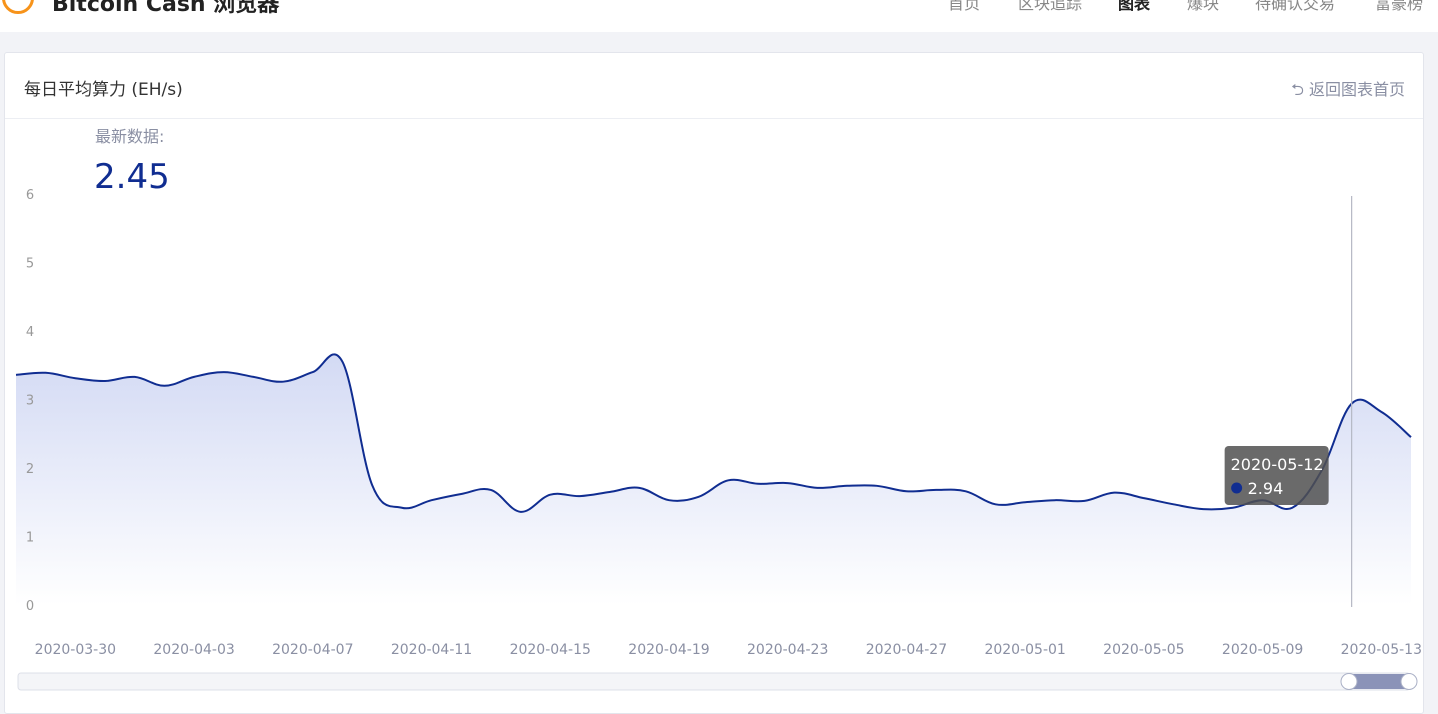 This screenshot has width=1438, height=714. Describe the element at coordinates (964, 6) in the screenshot. I see `nav-item: 首页` at that location.